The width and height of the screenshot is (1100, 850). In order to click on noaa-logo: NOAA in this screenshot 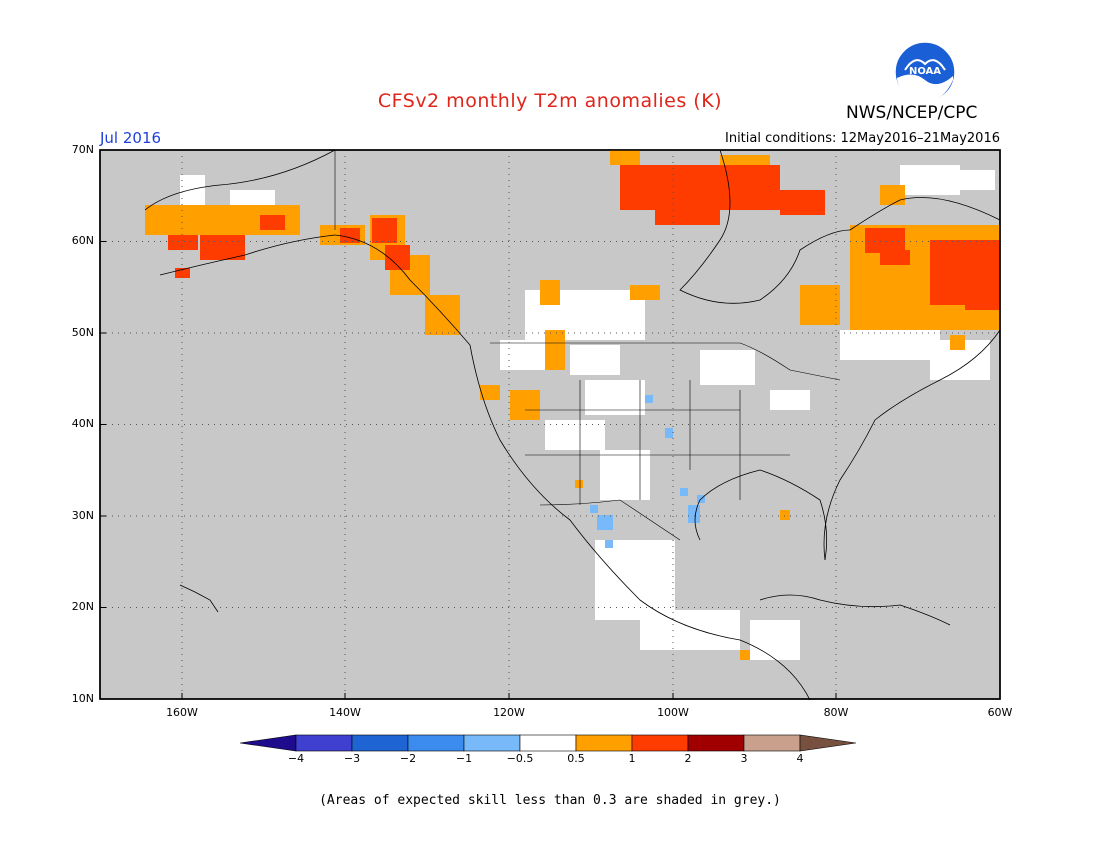, I will do `click(925, 72)`.